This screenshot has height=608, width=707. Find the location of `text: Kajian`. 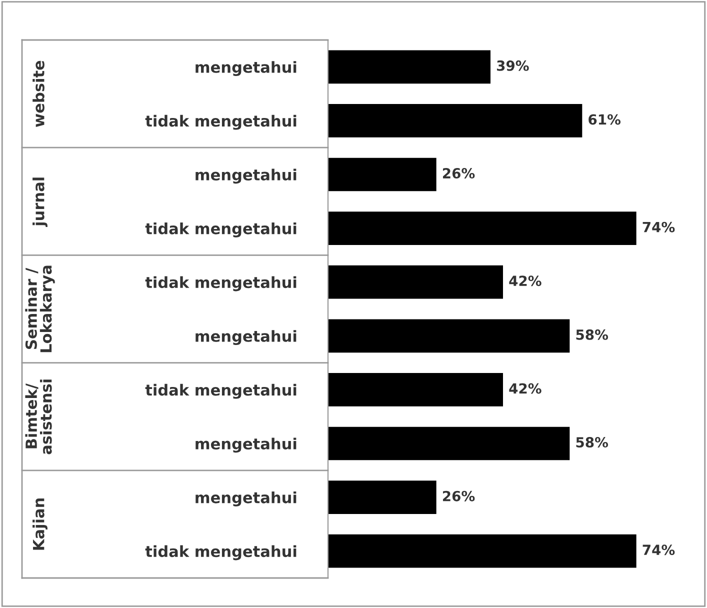

text: Kajian is located at coordinates (40, 524).